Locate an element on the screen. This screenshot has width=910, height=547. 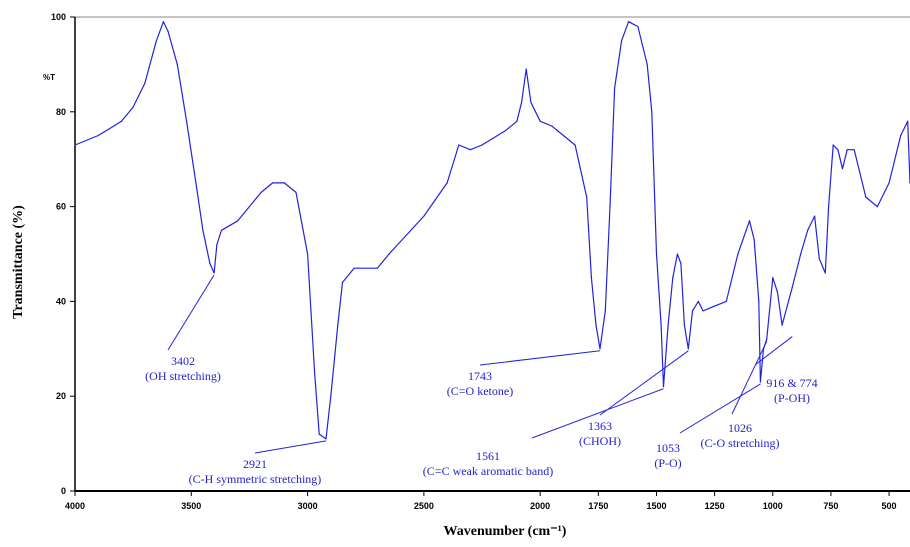
annotation-label: (P-O) is located at coordinates (667, 463).